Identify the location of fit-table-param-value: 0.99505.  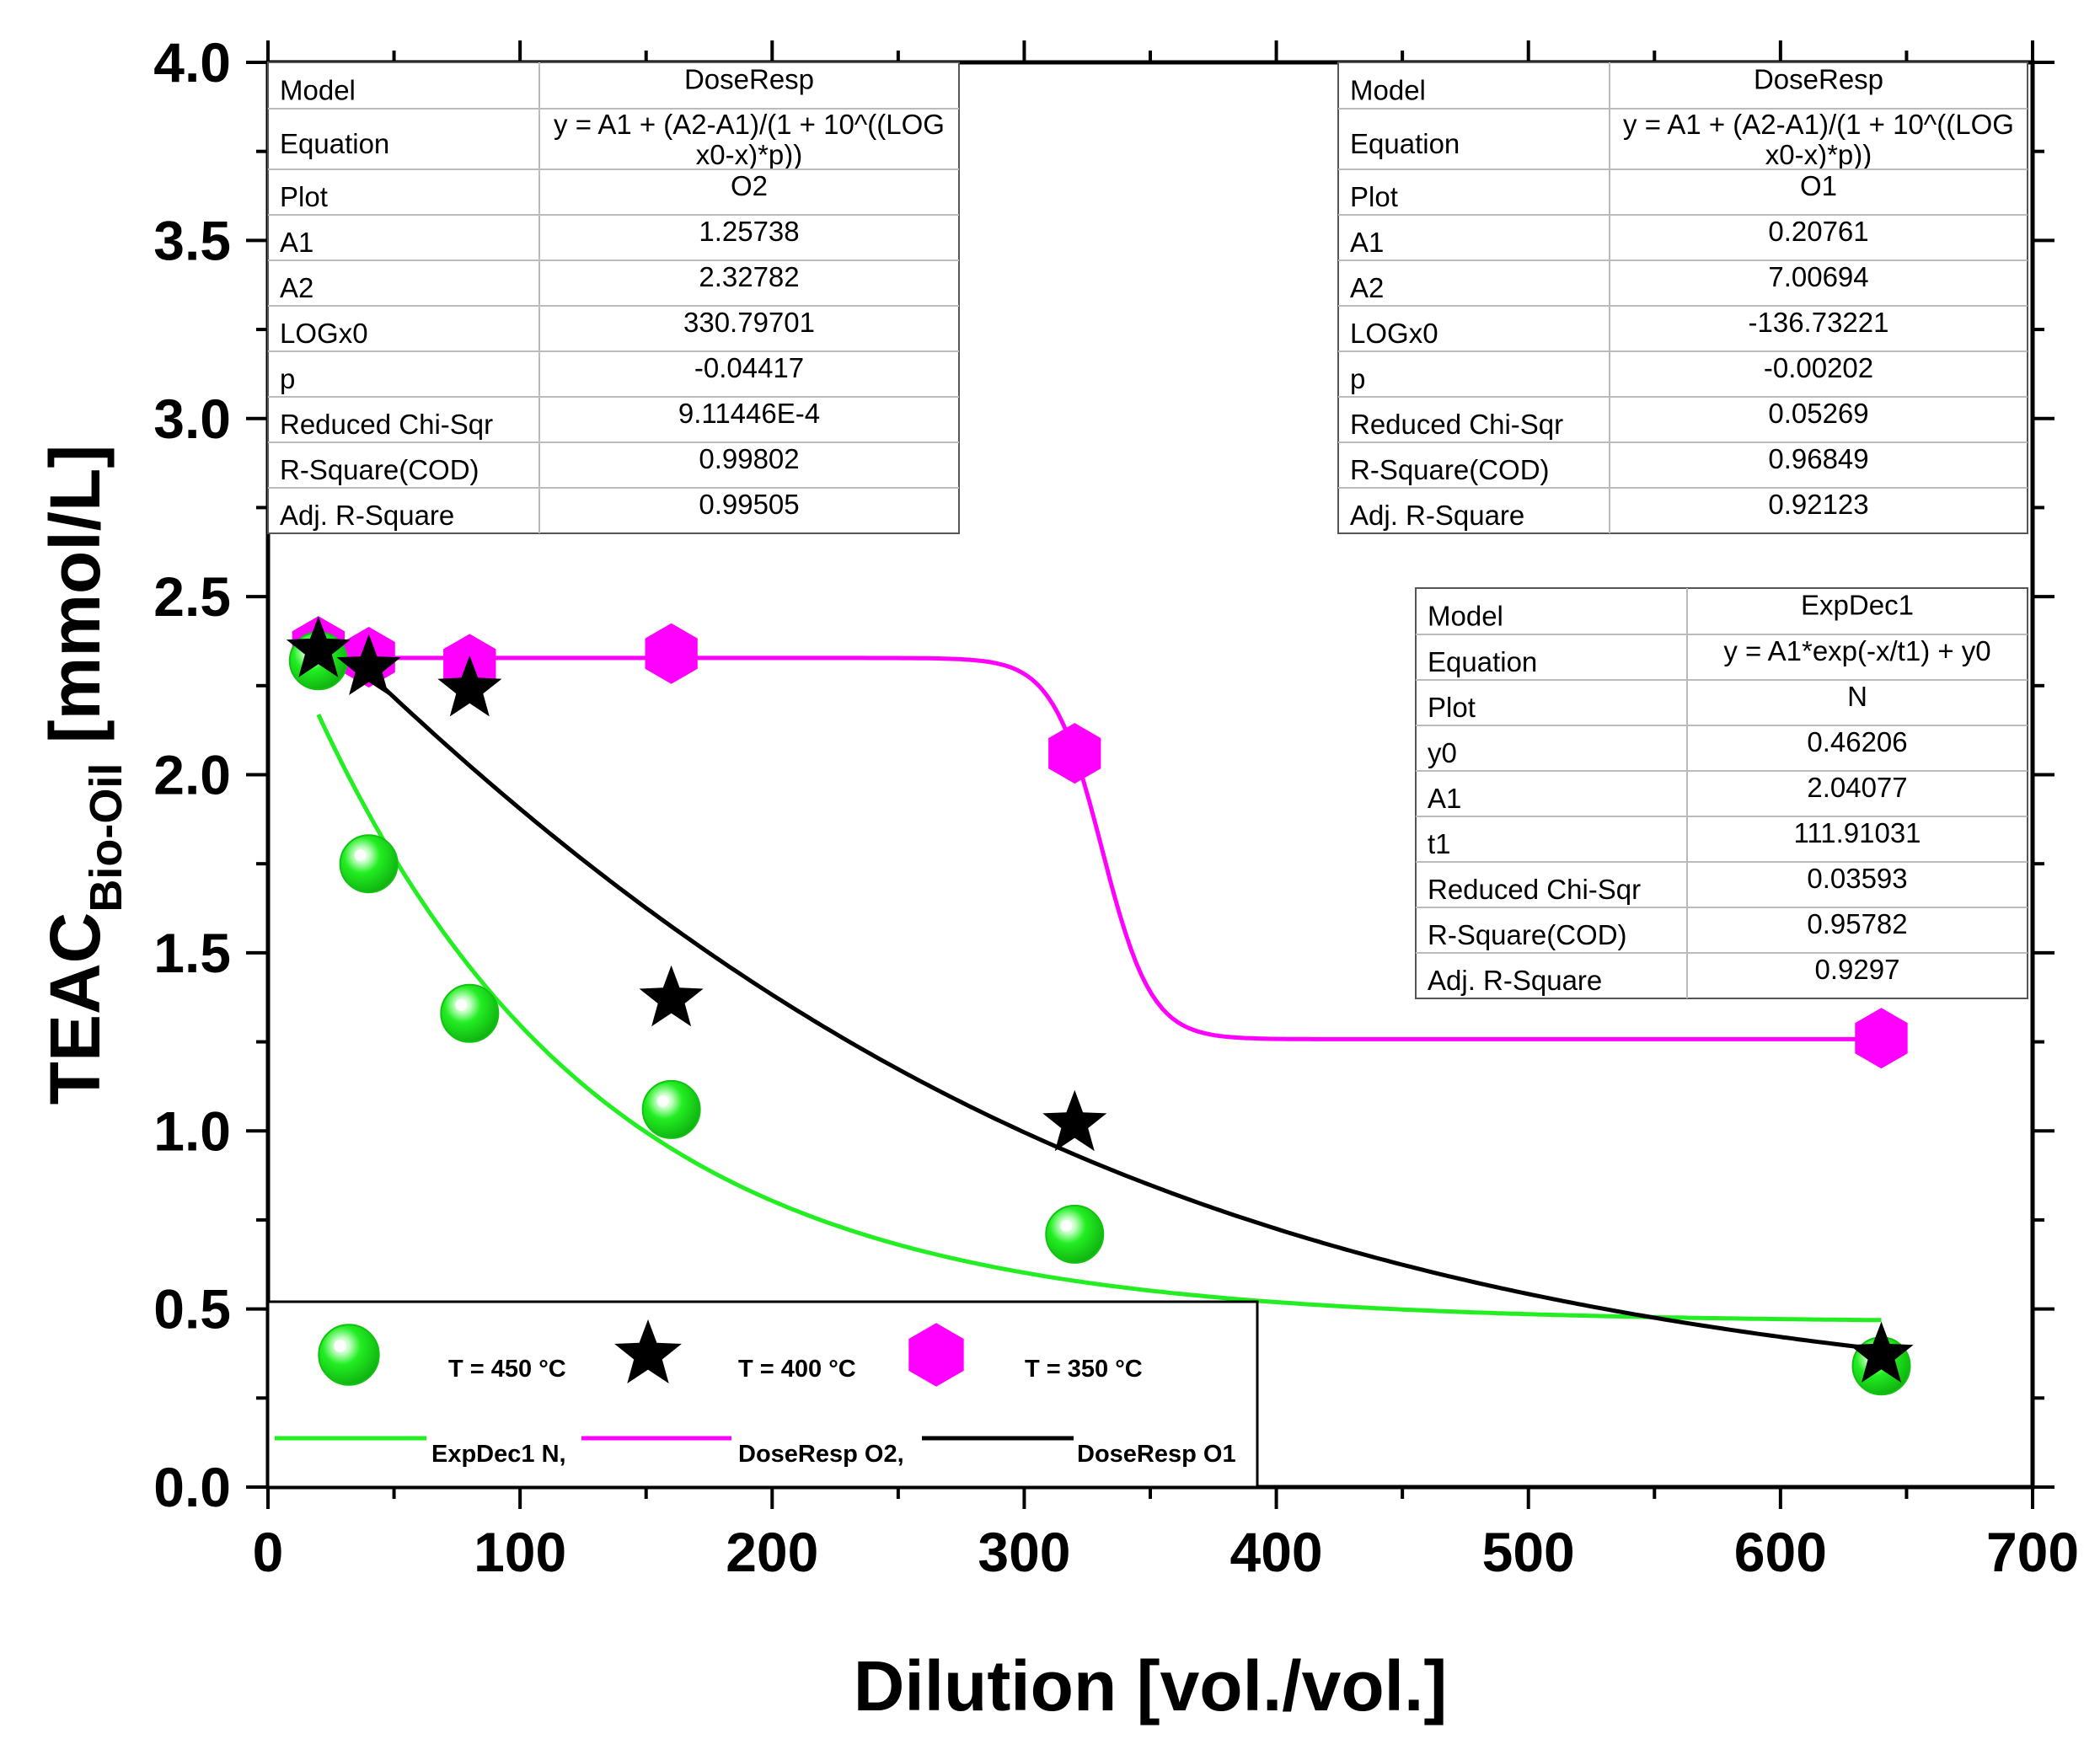
(749, 504).